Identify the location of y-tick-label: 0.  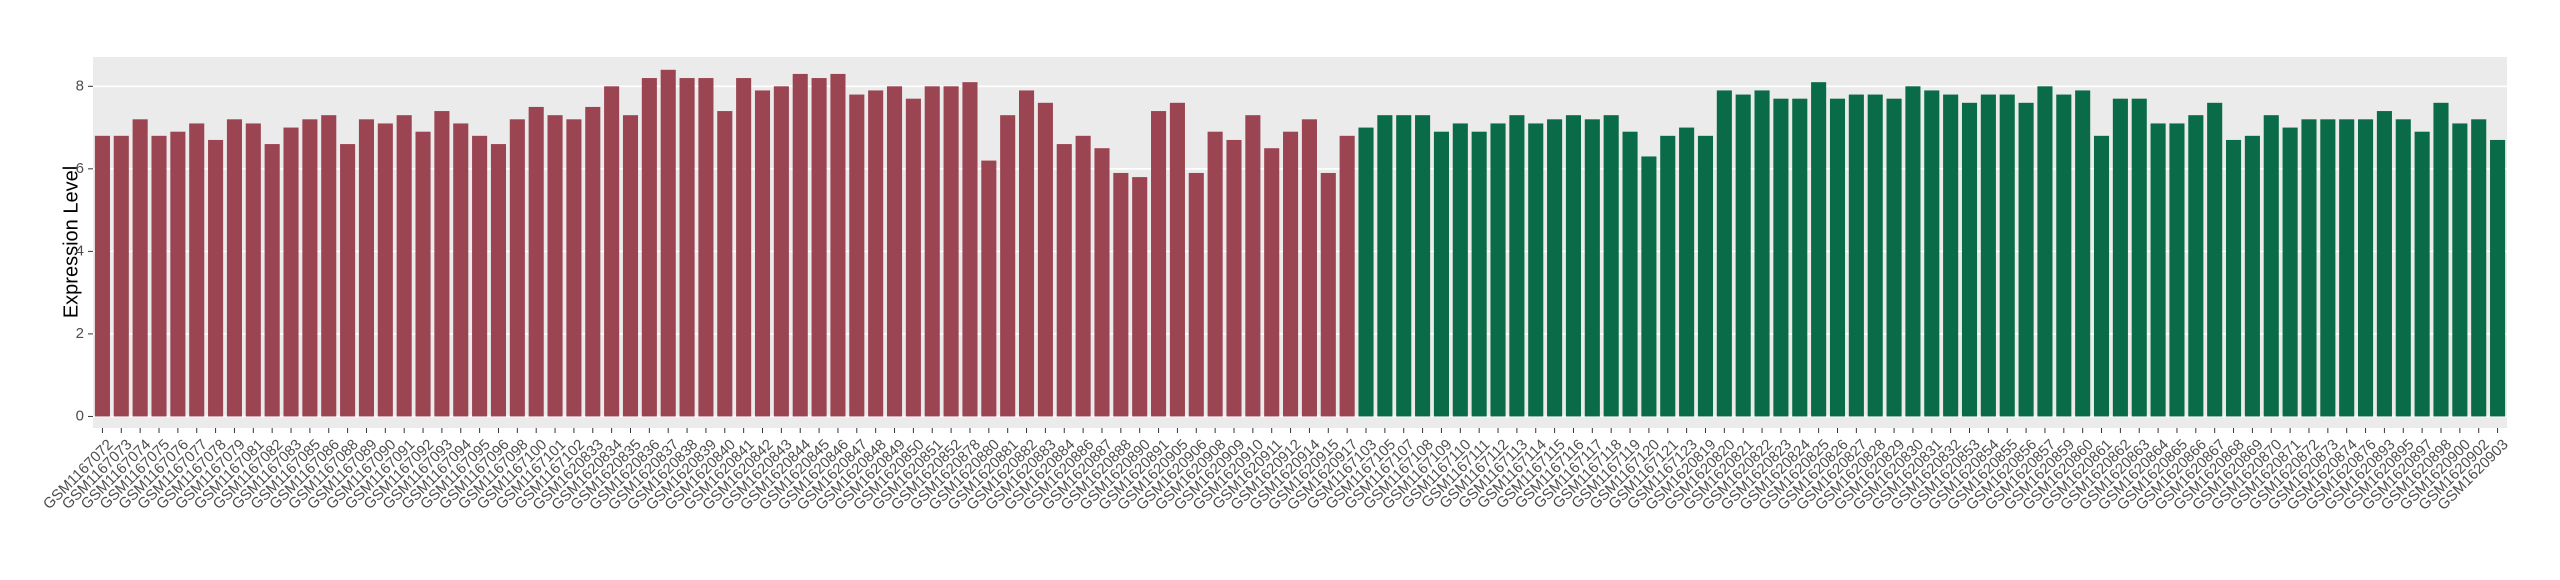
(80, 415).